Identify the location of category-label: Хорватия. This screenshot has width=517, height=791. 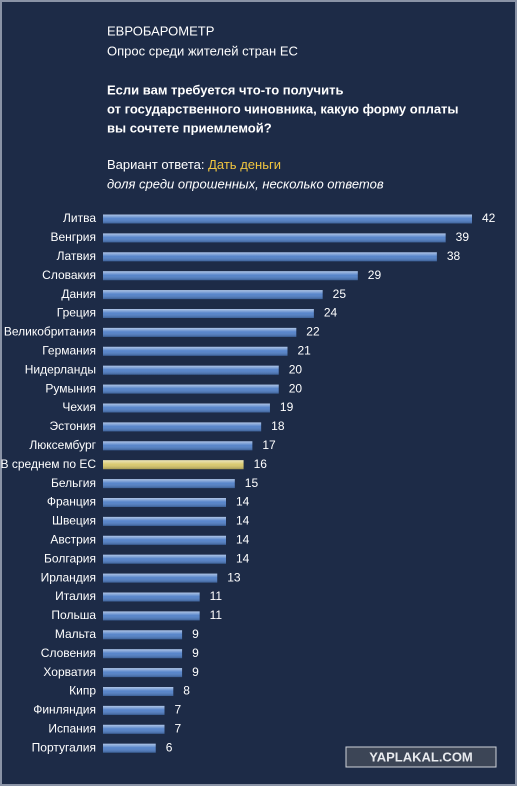
(69, 672).